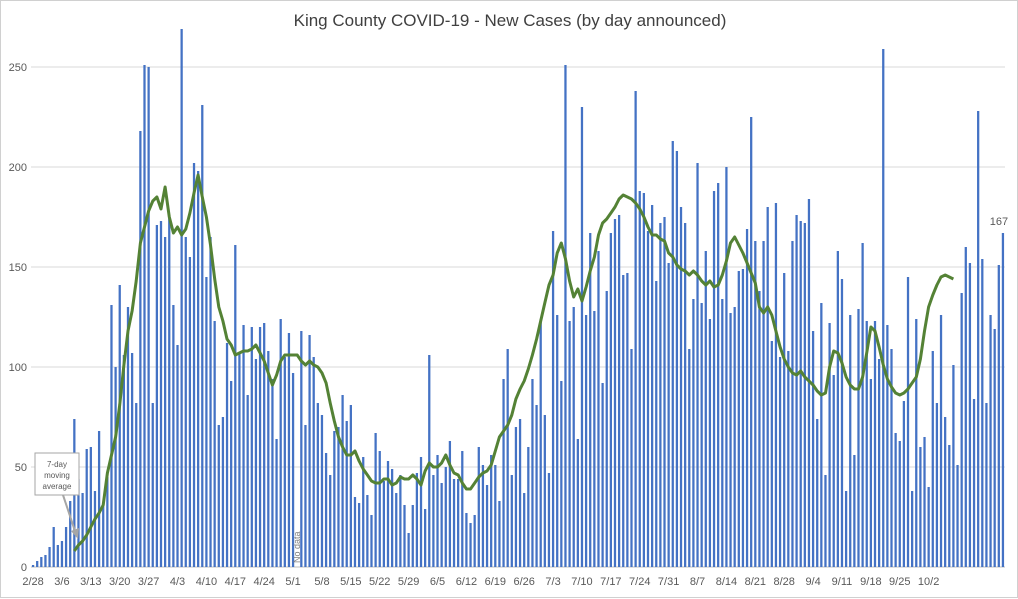 Image resolution: width=1018 pixels, height=599 pixels. What do you see at coordinates (90, 582) in the screenshot?
I see `x-tick-label: 3/13` at bounding box center [90, 582].